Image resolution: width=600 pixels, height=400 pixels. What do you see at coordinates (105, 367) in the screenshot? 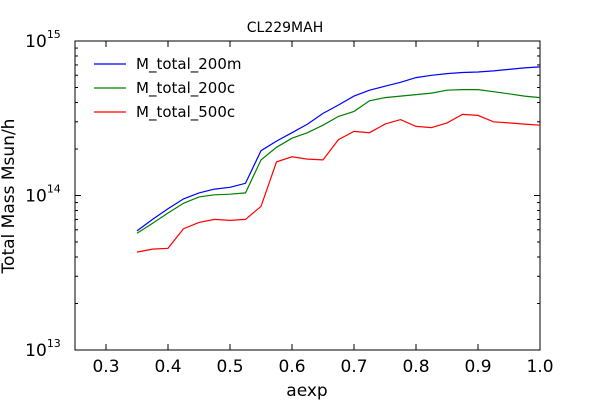
I see `x-tick-label: 0.3` at bounding box center [105, 367].